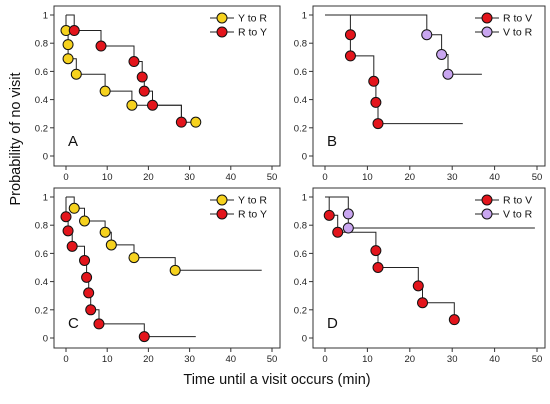  I want to click on legend-label: V to R, so click(518, 215).